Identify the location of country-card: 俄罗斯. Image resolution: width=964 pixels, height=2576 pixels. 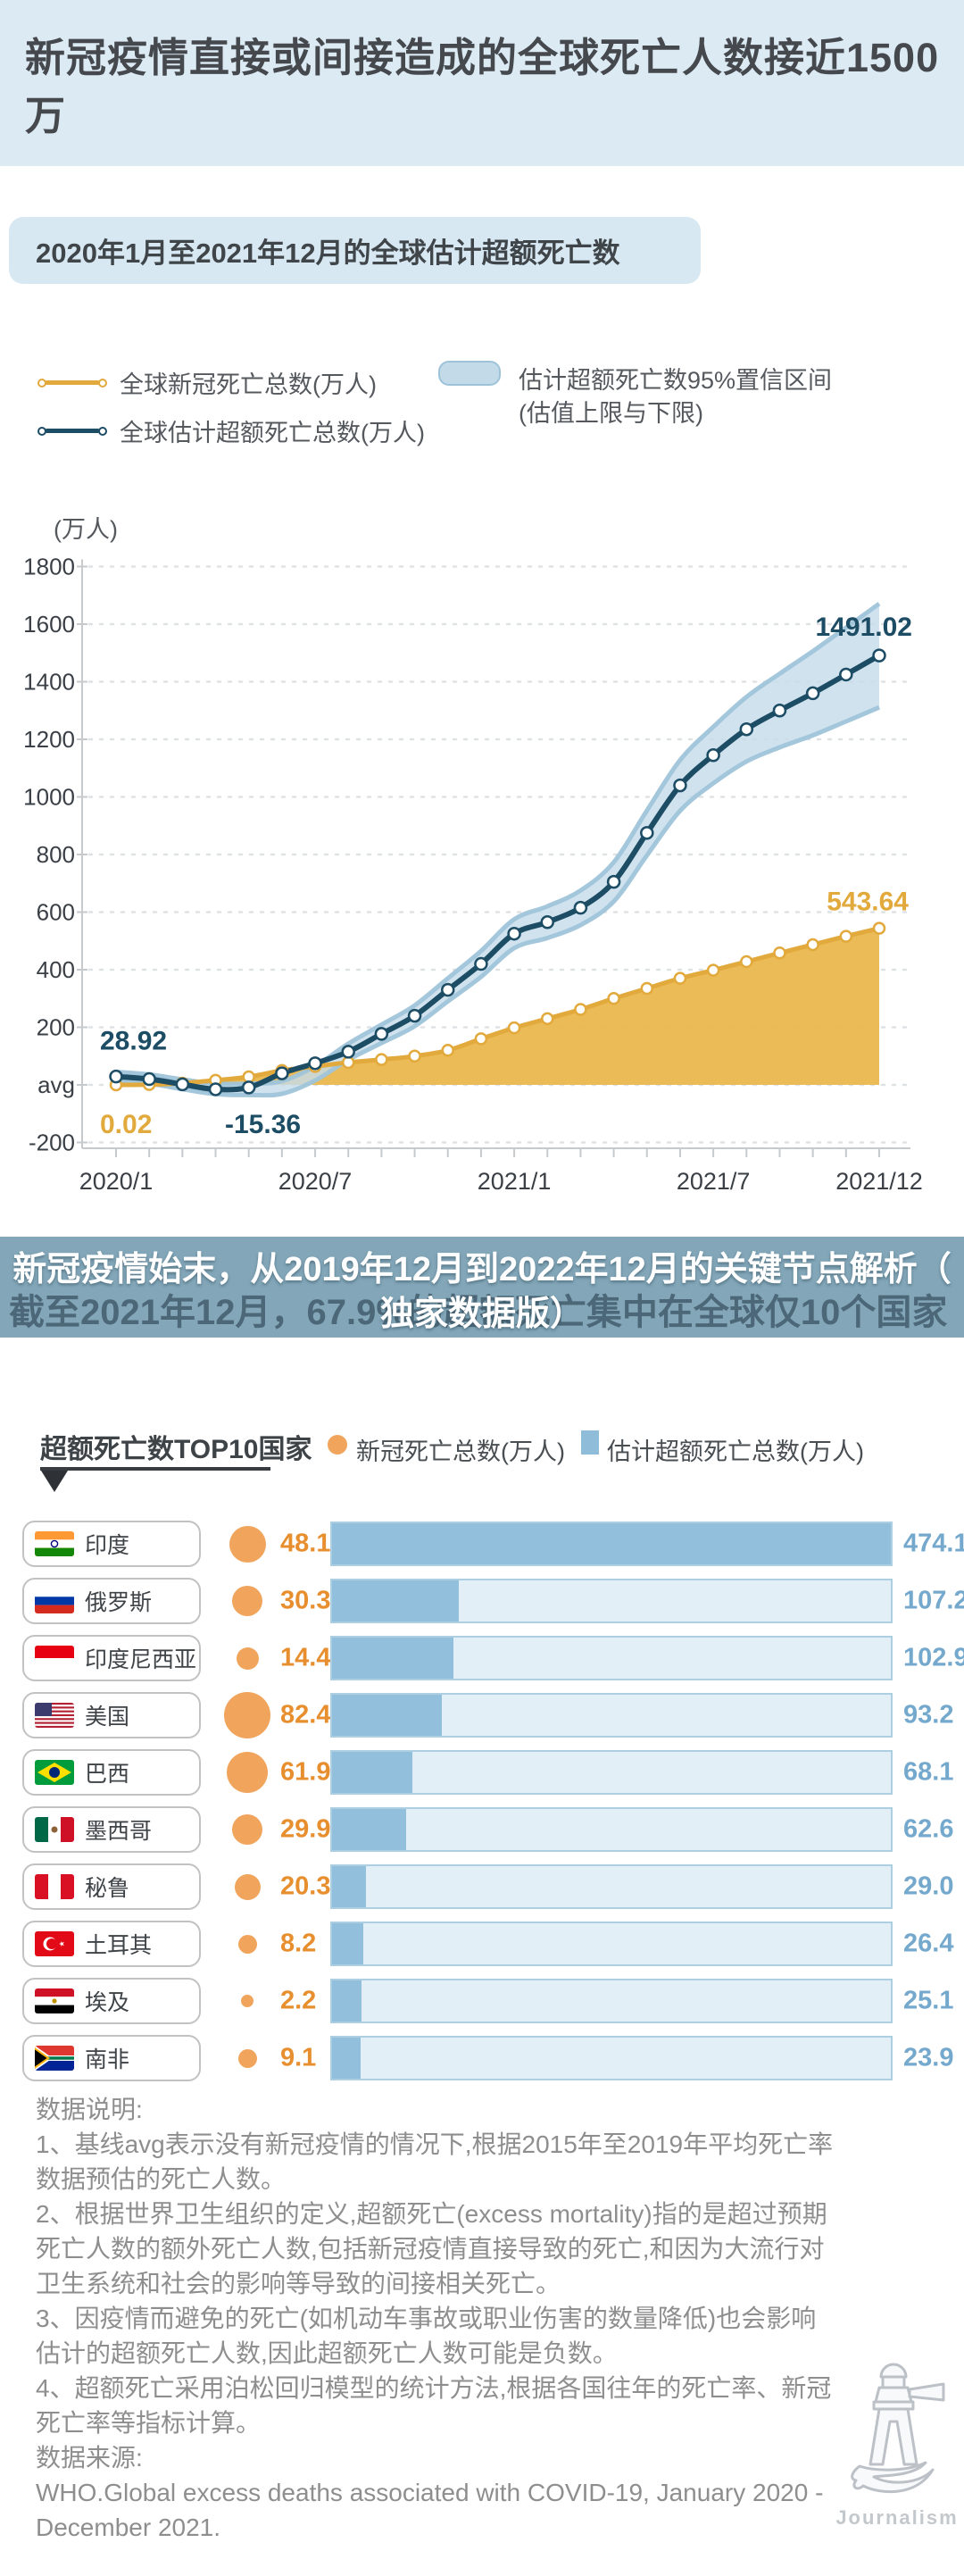
(111, 1601).